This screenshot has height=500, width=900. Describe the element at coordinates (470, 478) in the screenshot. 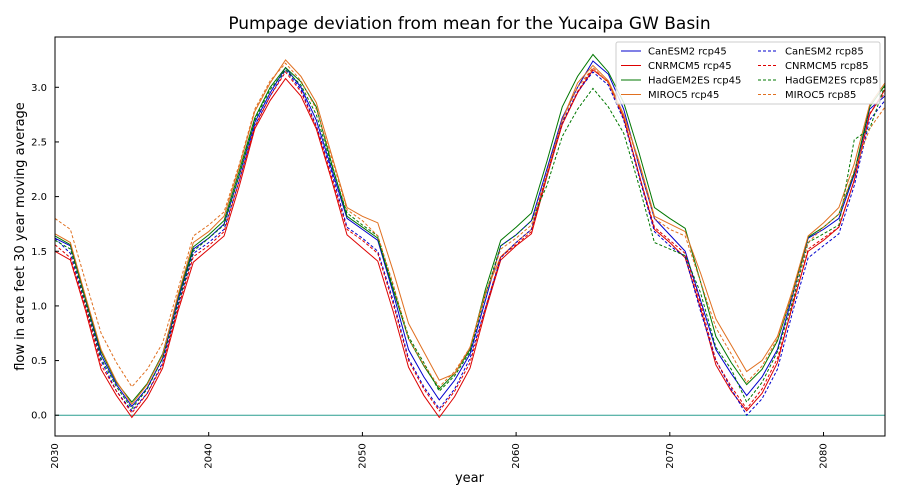

I see `x-axis-label: year` at that location.